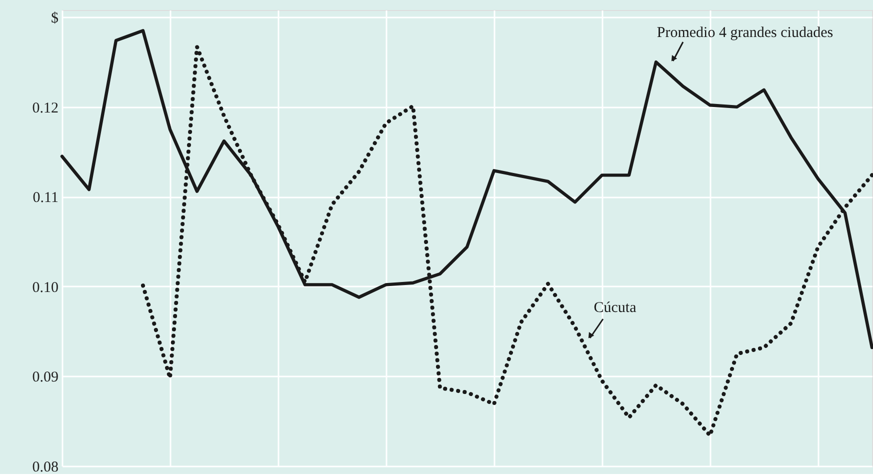 Image resolution: width=873 pixels, height=476 pixels. What do you see at coordinates (55, 18) in the screenshot?
I see `y-tick-label: $` at bounding box center [55, 18].